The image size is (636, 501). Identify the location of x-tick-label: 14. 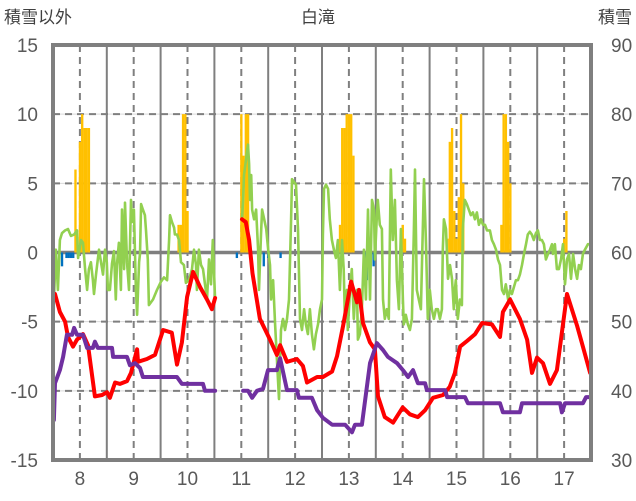
(403, 479).